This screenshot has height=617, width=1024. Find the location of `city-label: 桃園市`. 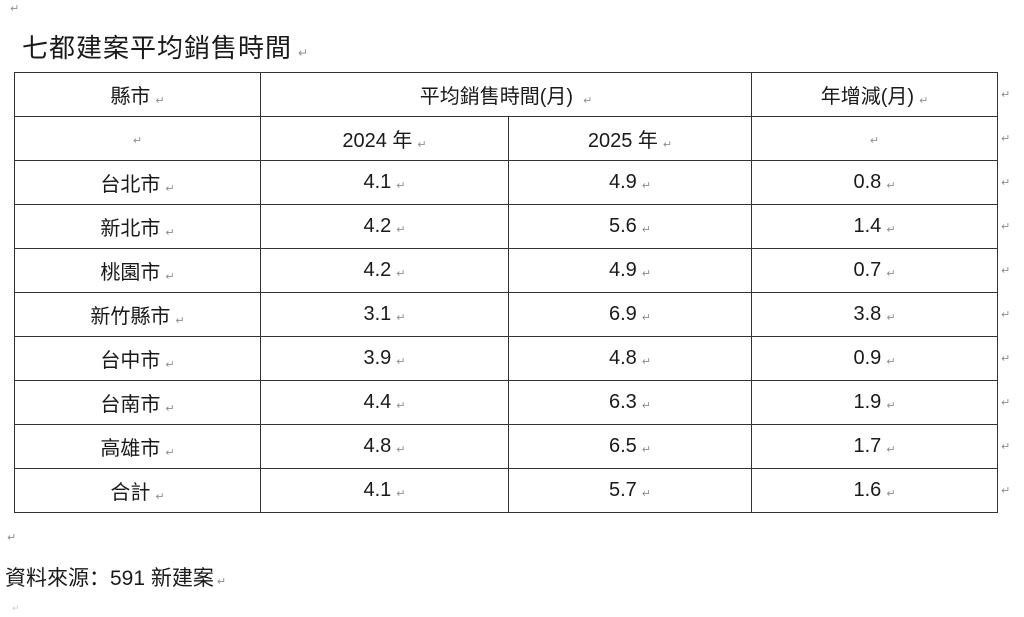

city-label: 桃園市 is located at coordinates (130, 273).